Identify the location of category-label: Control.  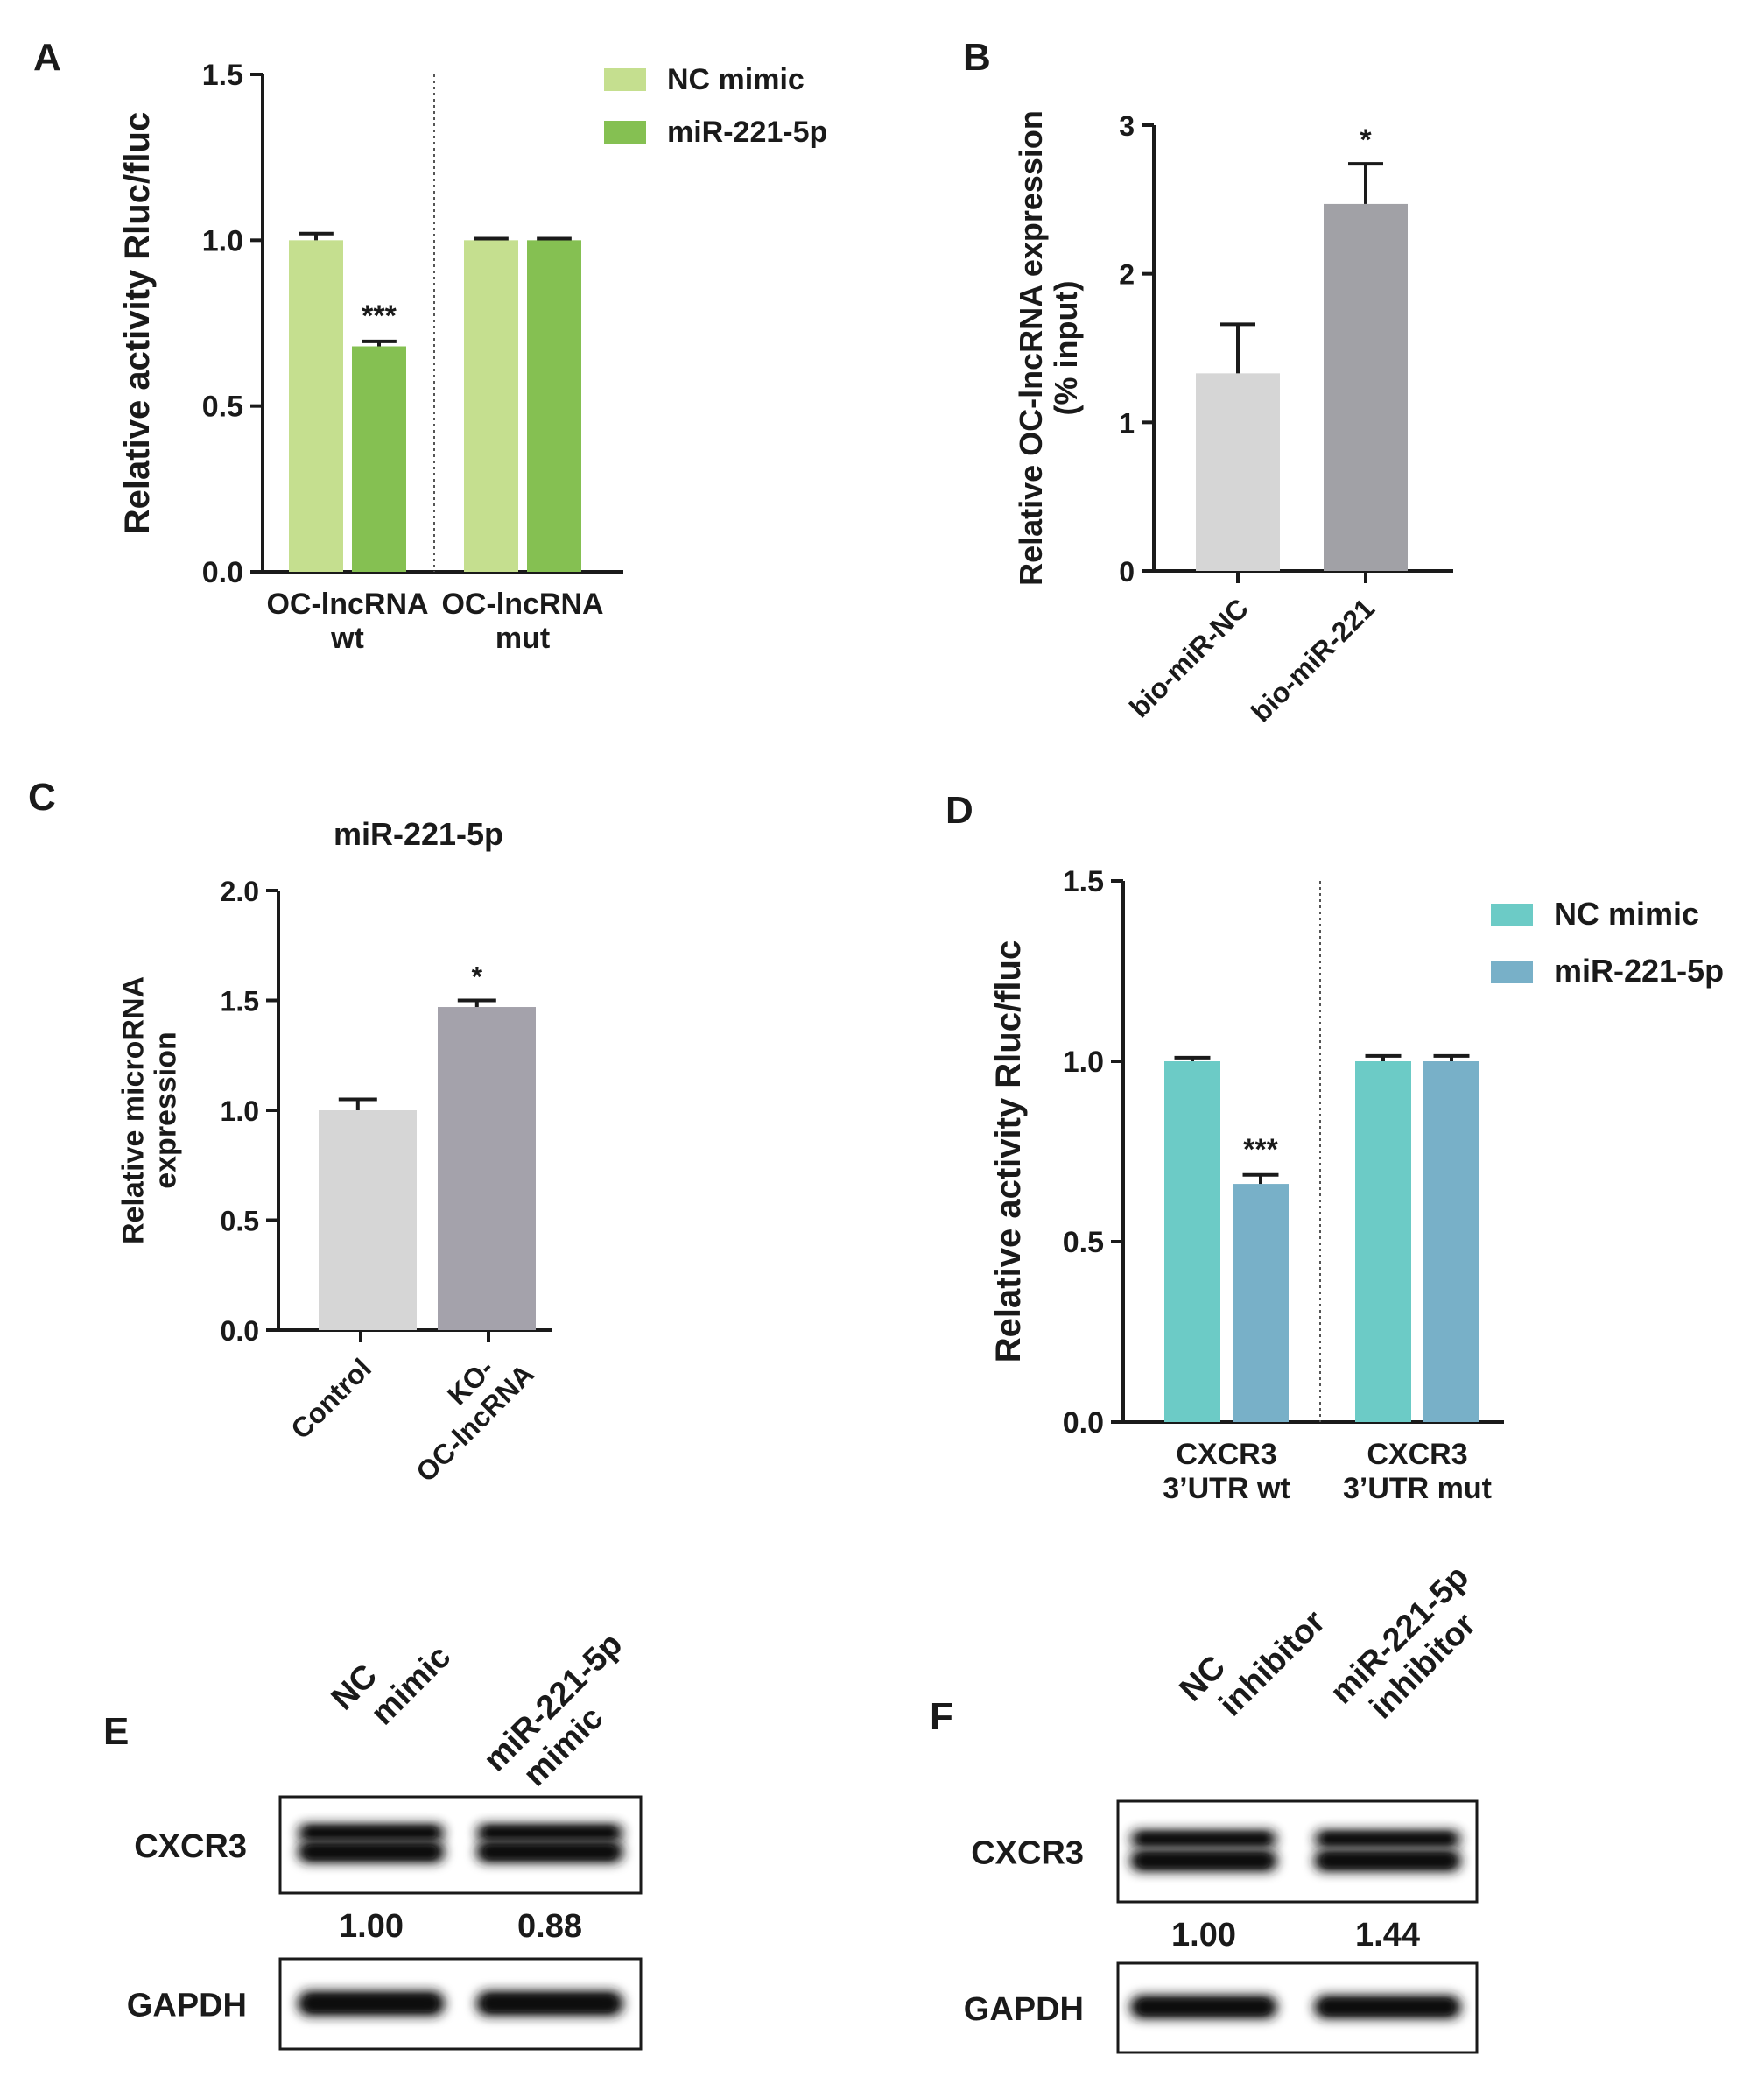
(331, 1398).